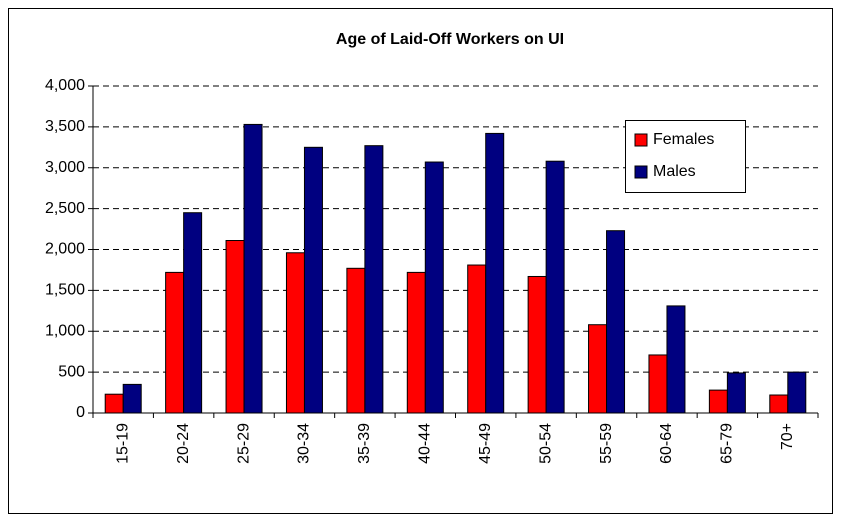 This screenshot has height=522, width=841. I want to click on x-tick-label: 65-79, so click(727, 443).